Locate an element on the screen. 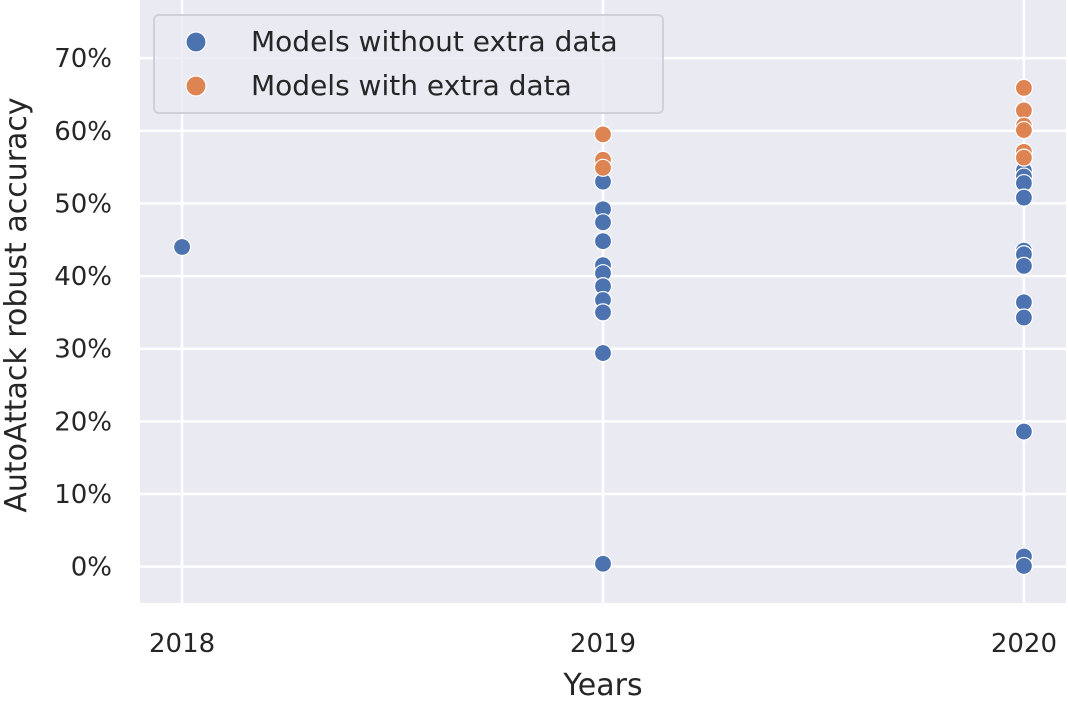 The image size is (1068, 703). y-tick-label: 70% is located at coordinates (83, 59).